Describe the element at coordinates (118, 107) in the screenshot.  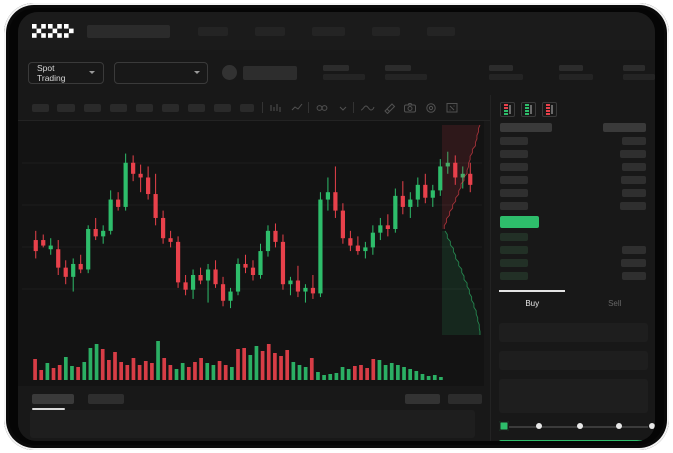
I see `timeframe-30m` at that location.